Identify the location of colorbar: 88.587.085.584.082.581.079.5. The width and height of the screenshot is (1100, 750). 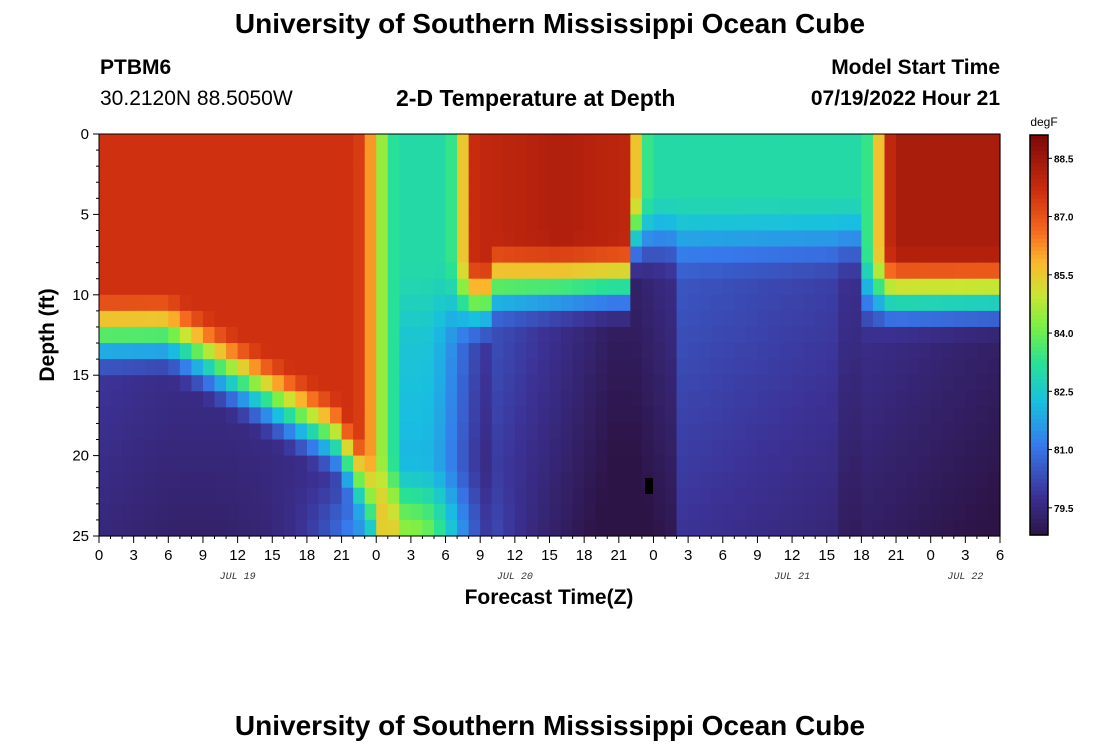
(1051, 335).